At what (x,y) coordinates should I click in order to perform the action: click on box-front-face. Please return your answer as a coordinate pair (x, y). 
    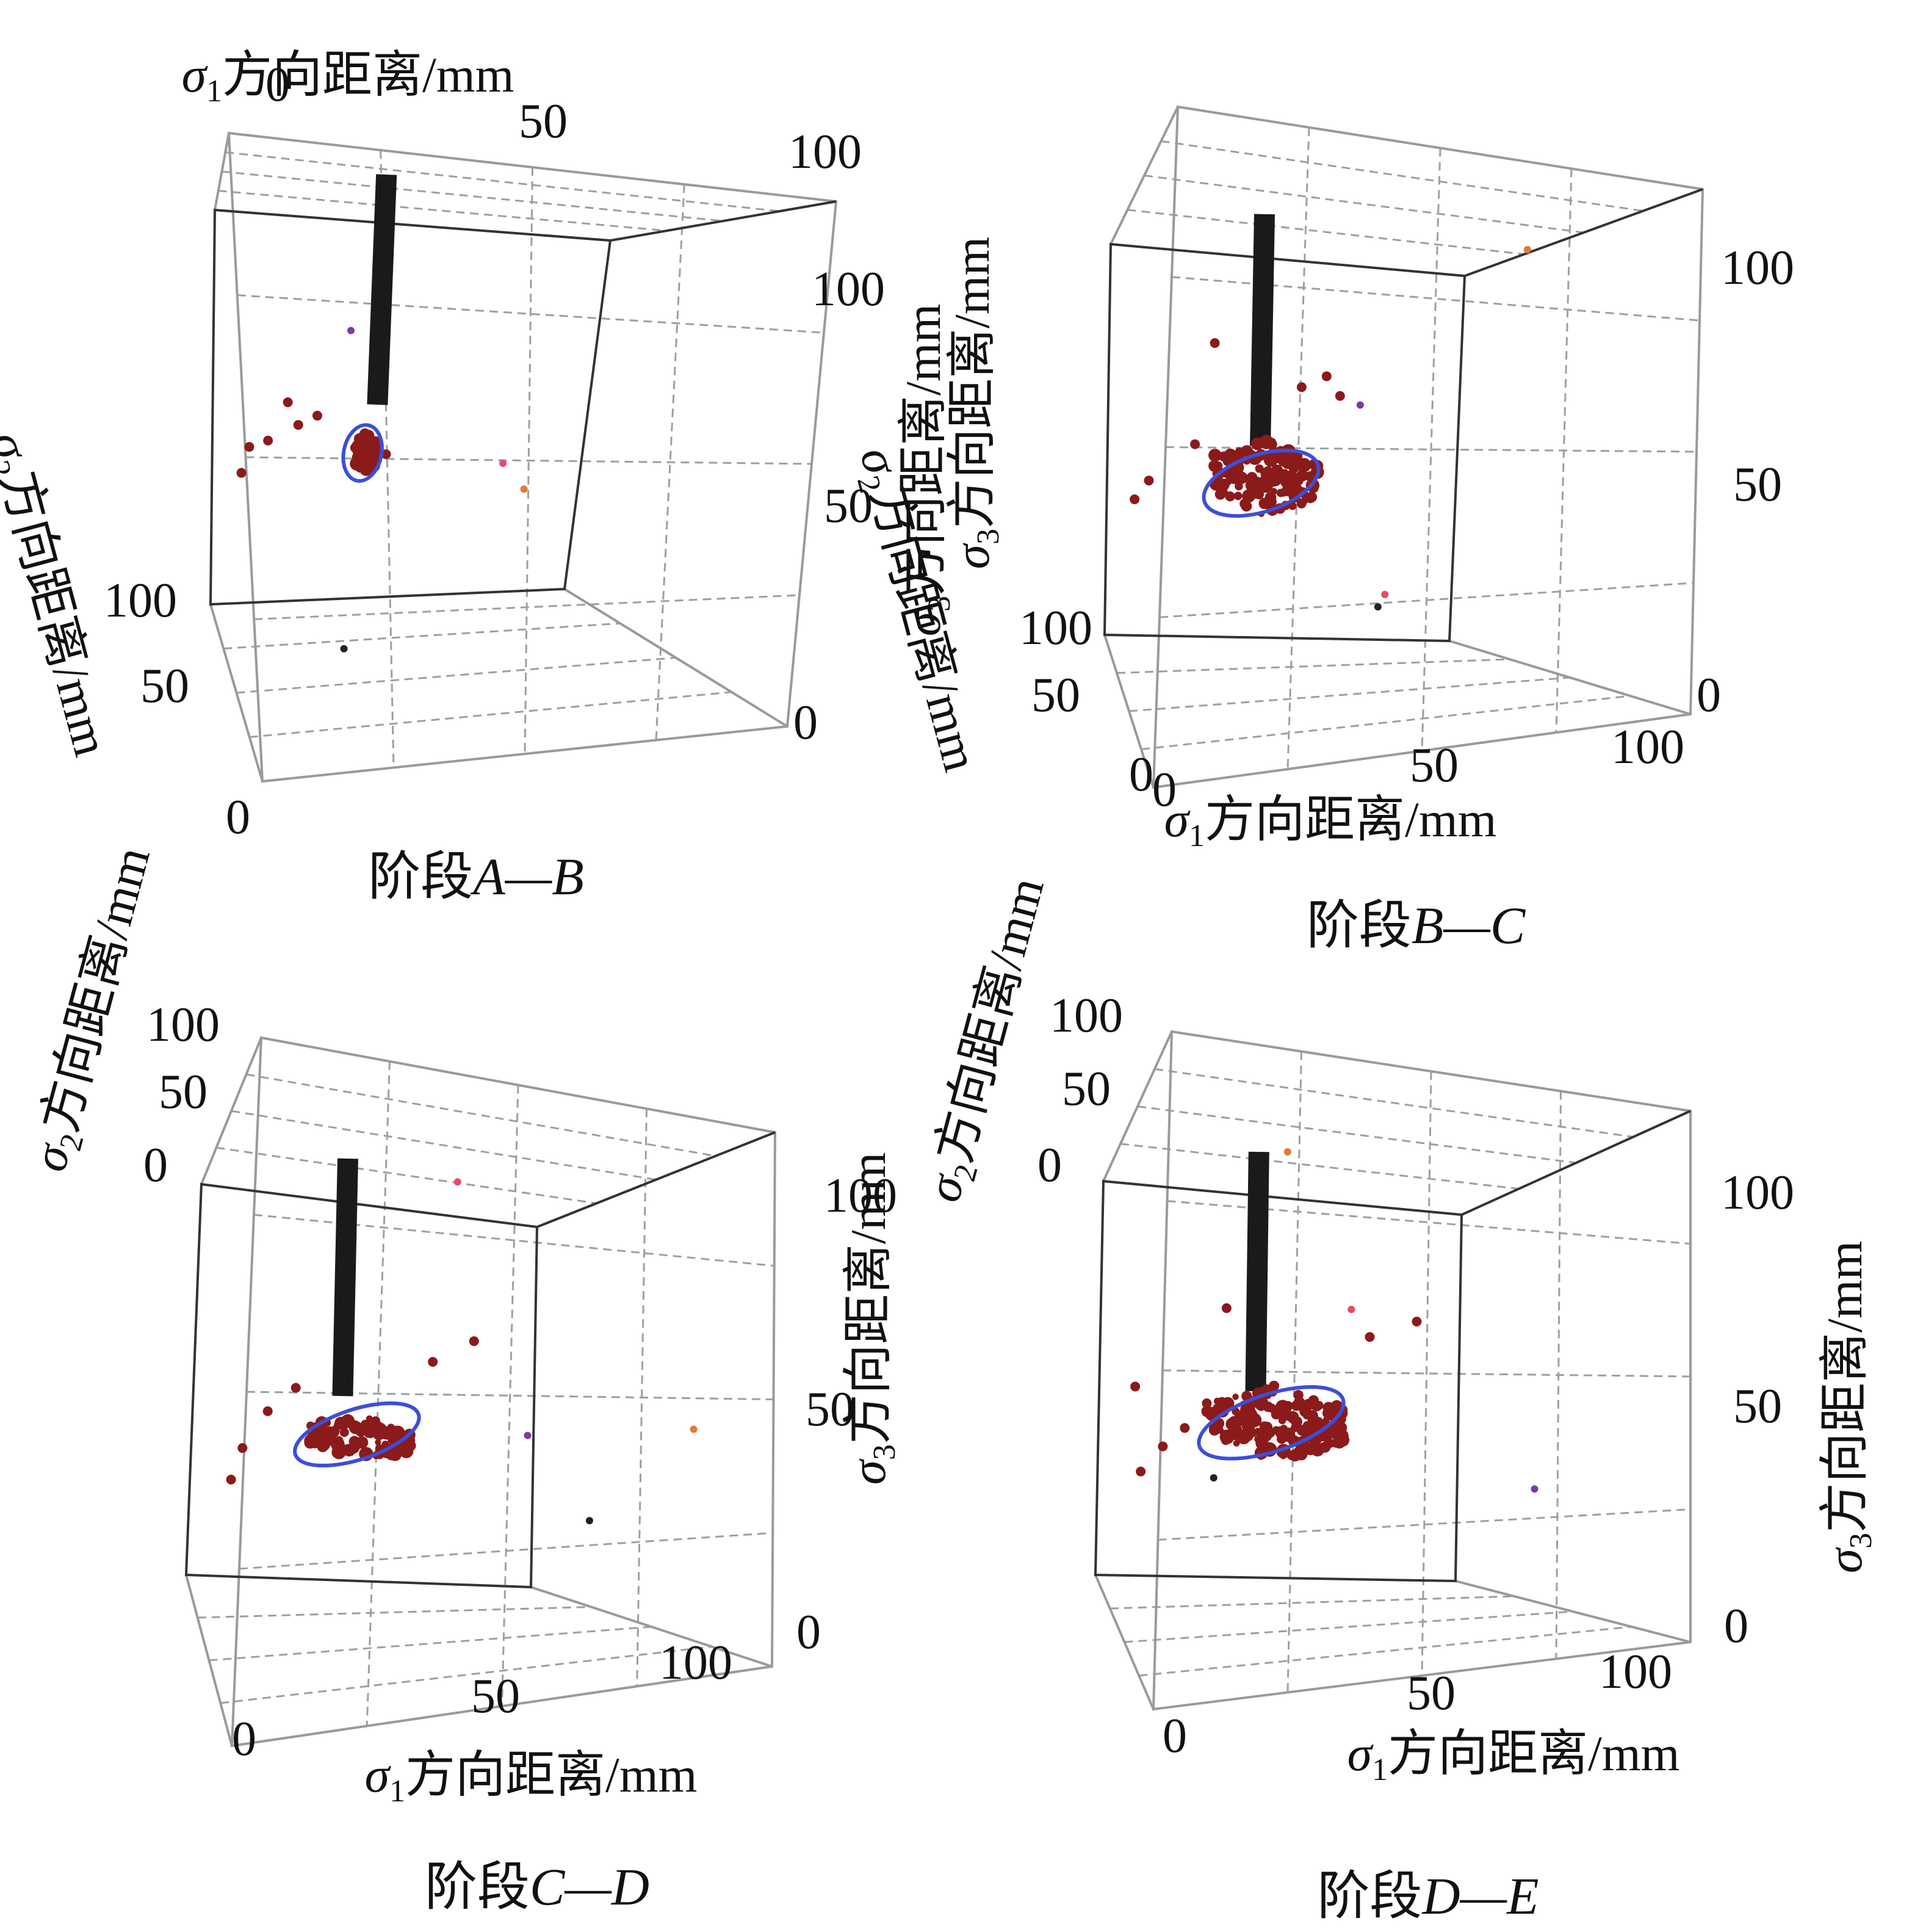
    Looking at the image, I should click on (411, 407).